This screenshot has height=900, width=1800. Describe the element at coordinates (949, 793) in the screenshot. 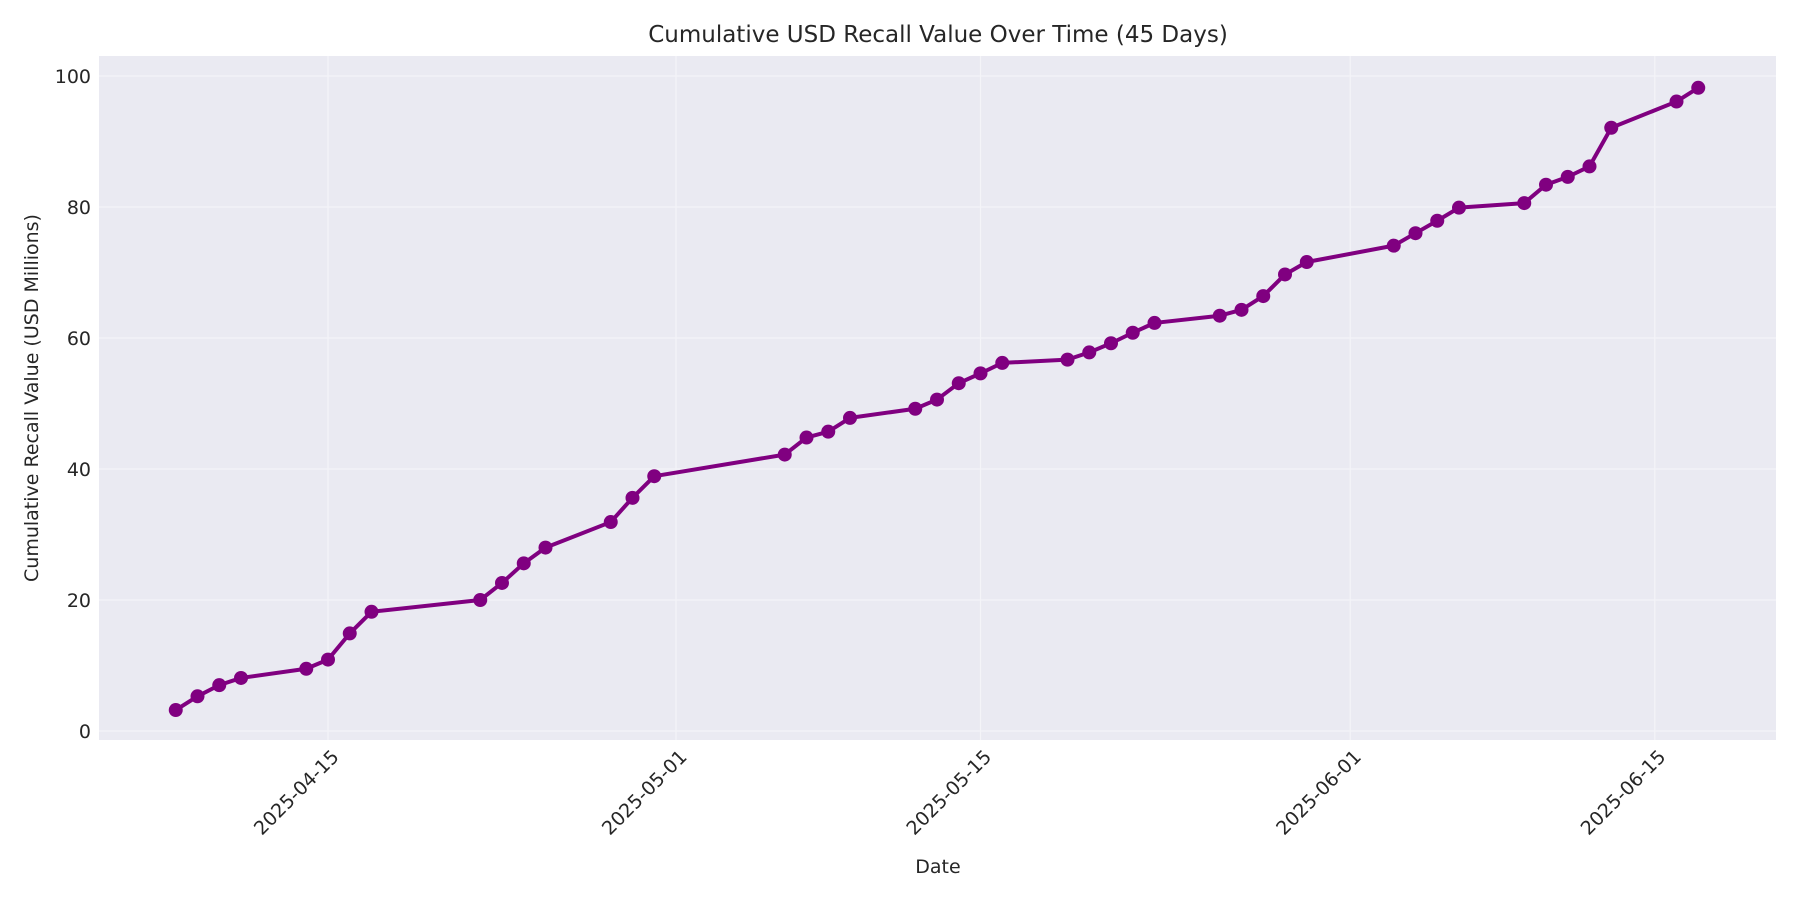

I see `x-tick-label: 2025-05-15` at that location.